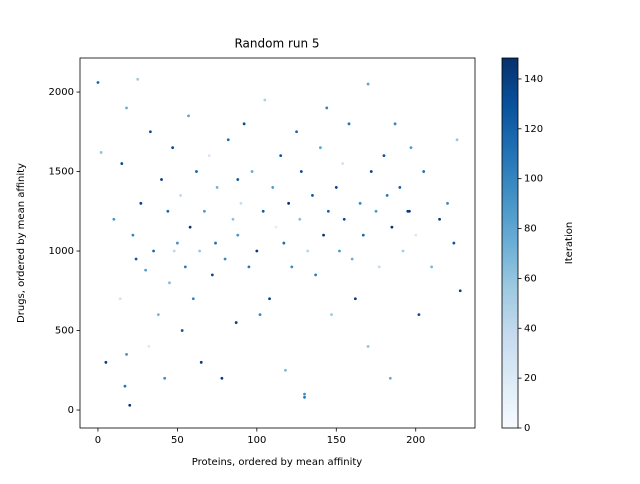  What do you see at coordinates (530, 378) in the screenshot?
I see `colorbar-tick-label: 20` at bounding box center [530, 378].